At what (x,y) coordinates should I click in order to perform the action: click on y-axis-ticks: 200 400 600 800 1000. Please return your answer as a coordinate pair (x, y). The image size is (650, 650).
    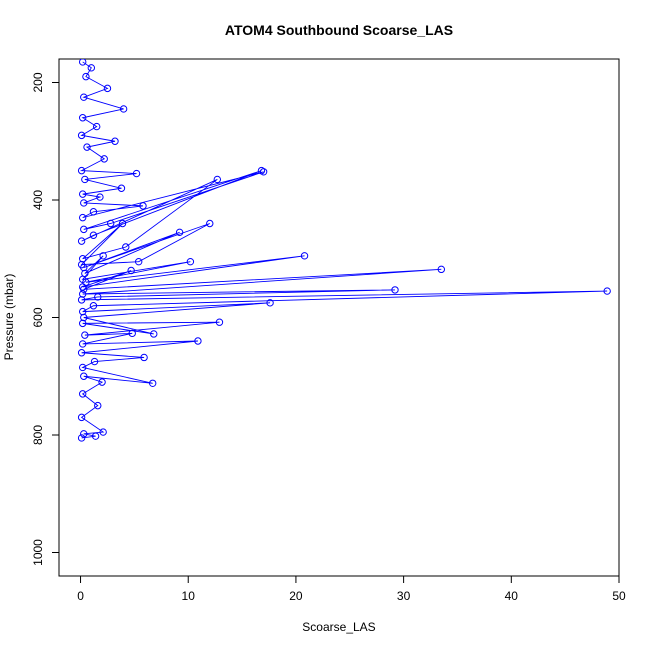
    Looking at the image, I should click on (45, 319).